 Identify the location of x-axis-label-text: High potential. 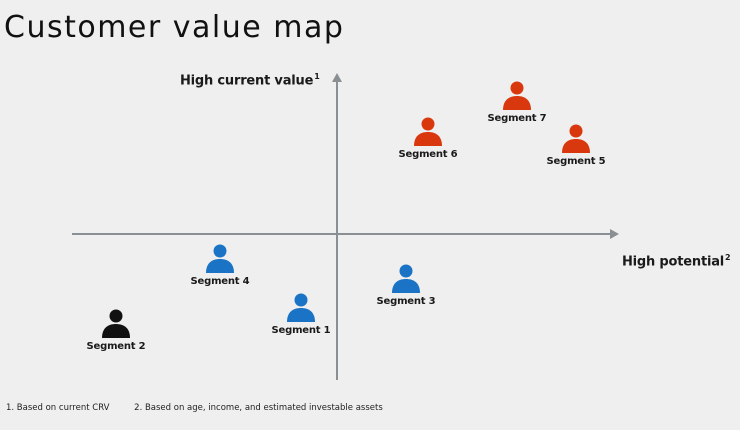
(673, 262).